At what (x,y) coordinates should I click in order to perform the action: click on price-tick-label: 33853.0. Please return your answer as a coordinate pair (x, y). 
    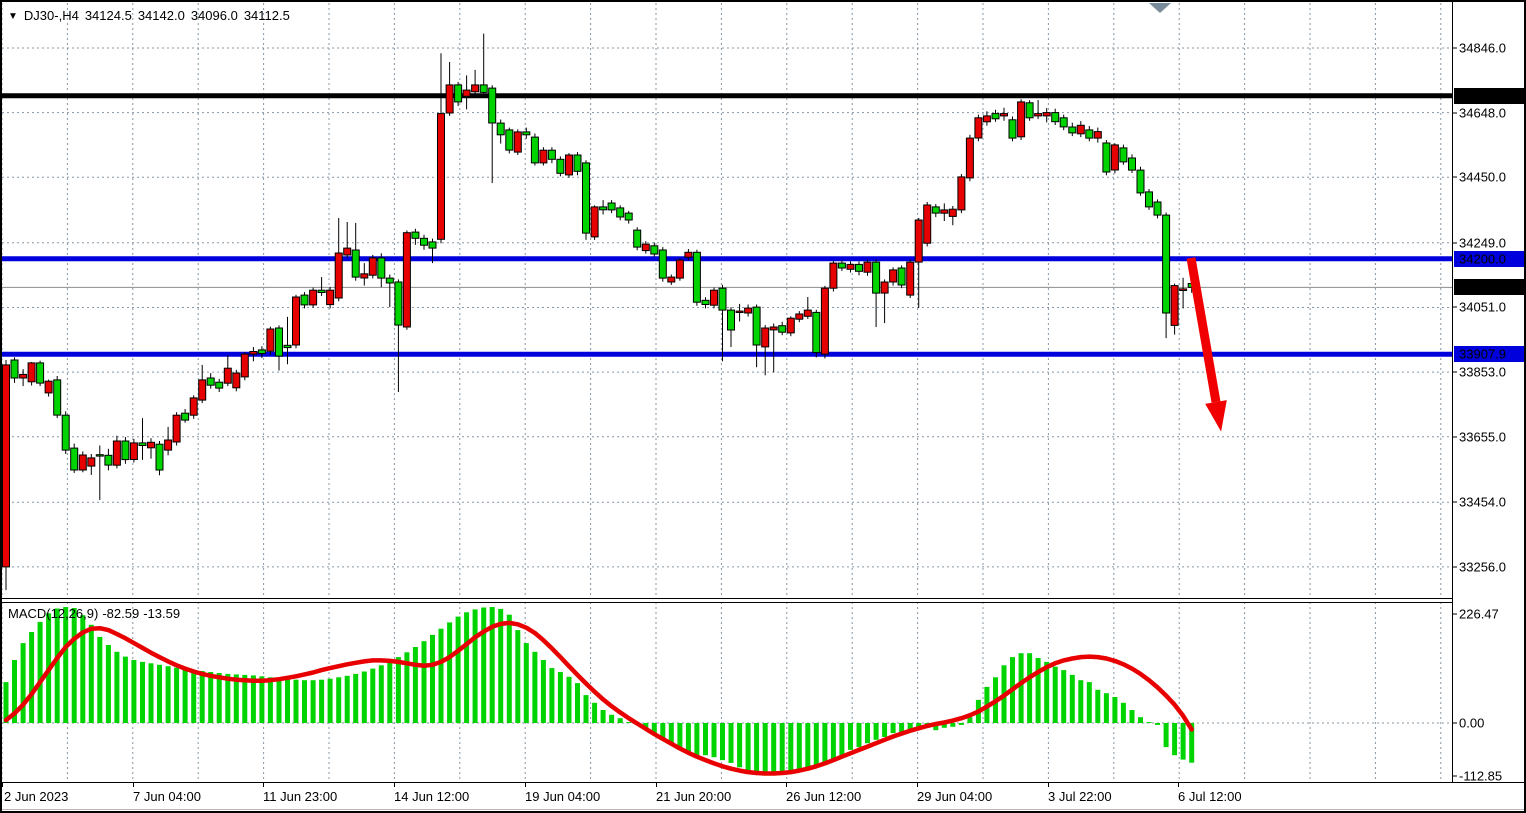
    Looking at the image, I should click on (1482, 372).